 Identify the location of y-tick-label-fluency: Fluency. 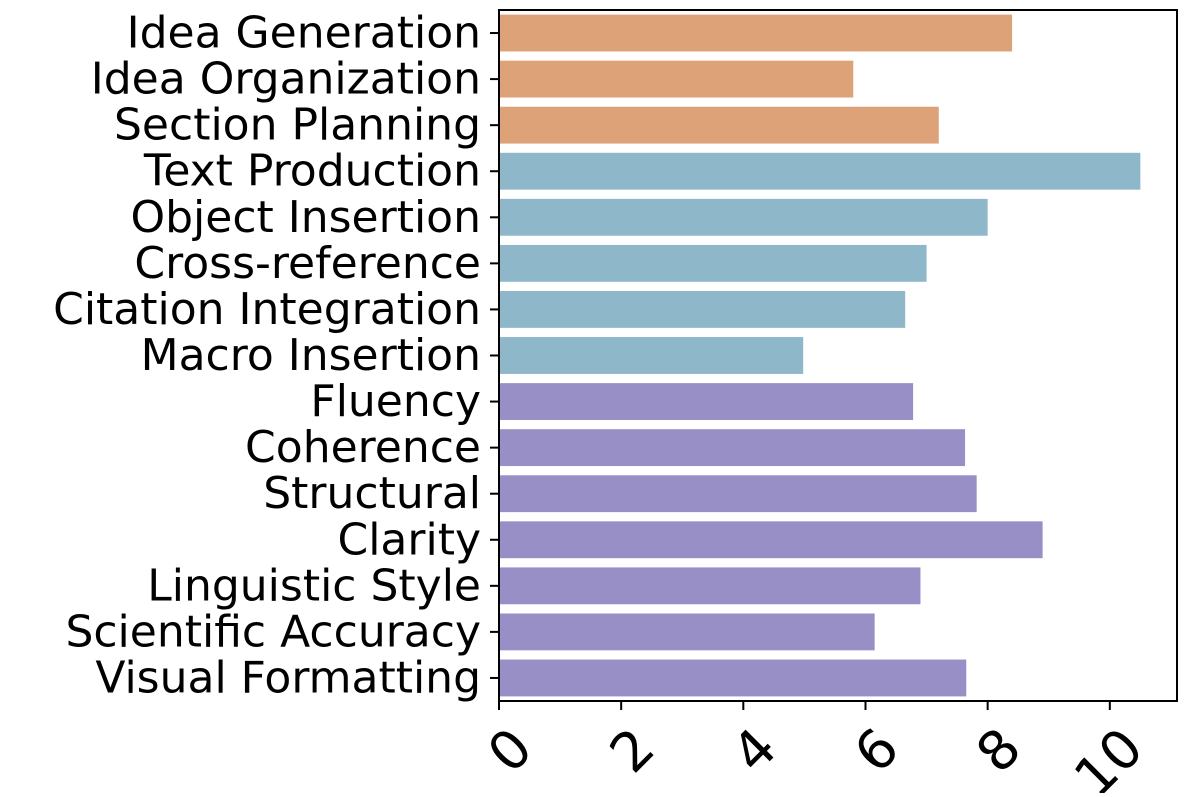
(395, 401).